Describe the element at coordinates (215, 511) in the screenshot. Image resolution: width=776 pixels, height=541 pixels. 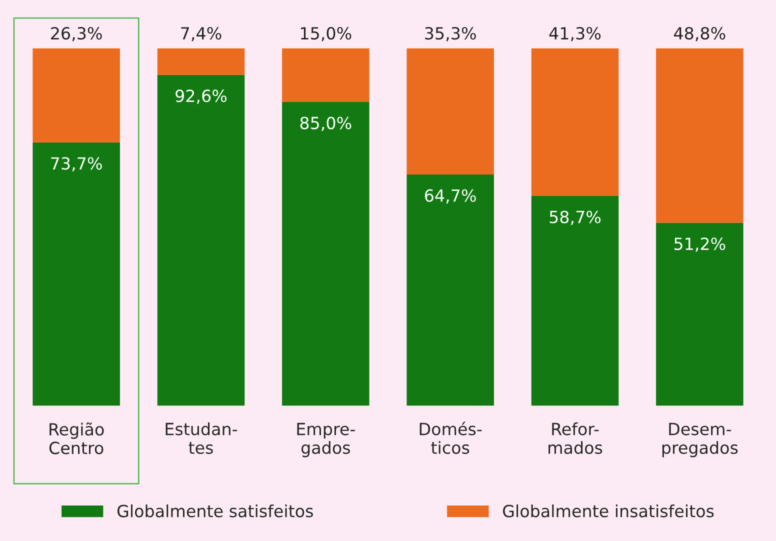
I see `legend-label: Globalmente satisfeitos` at that location.